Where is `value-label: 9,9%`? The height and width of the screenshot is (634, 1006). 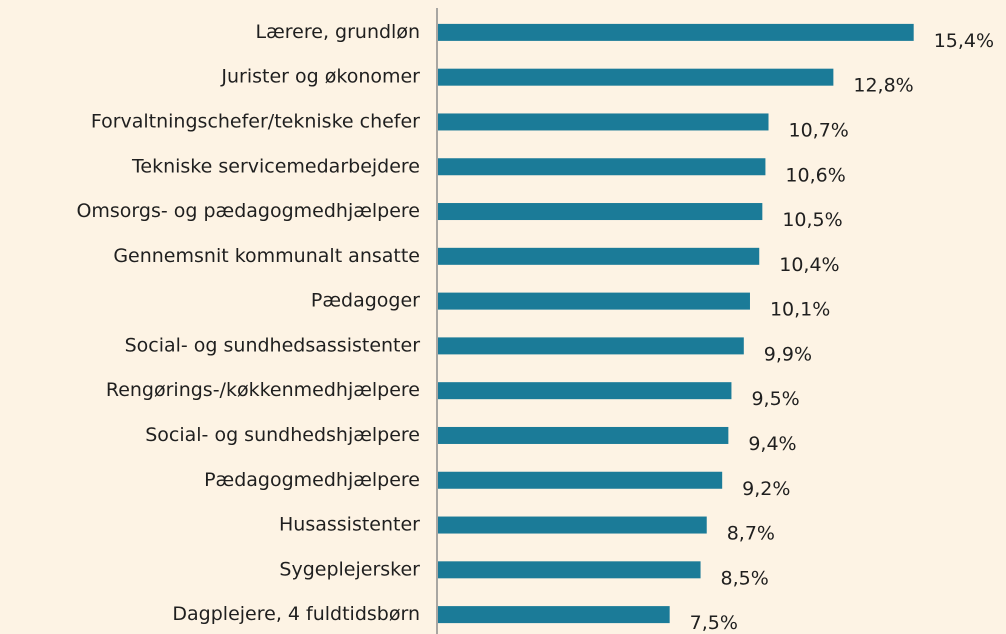 value-label: 9,9% is located at coordinates (788, 354).